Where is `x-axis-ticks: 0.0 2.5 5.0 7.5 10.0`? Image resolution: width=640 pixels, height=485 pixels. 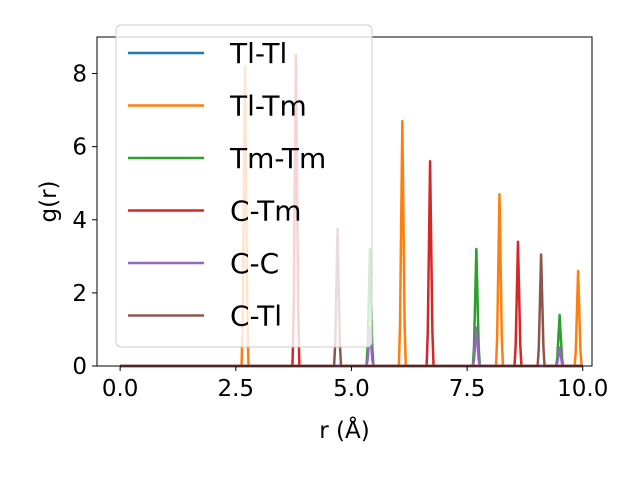
x-axis-ticks: 0.0 2.5 5.0 7.5 10.0 is located at coordinates (355, 384).